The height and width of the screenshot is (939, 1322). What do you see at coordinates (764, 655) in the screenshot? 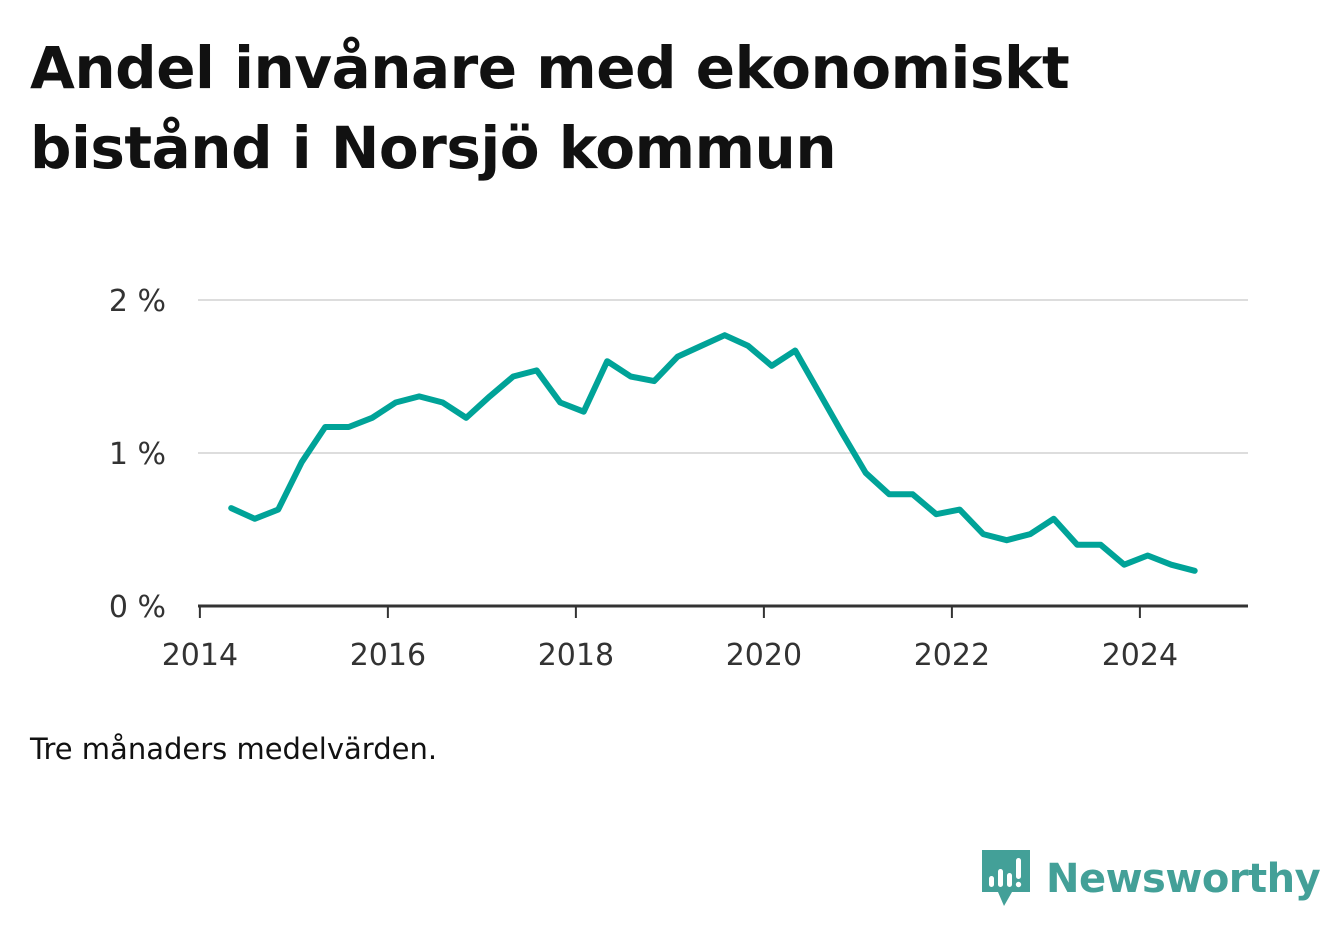
I see `x-tick-label: 2020` at bounding box center [764, 655].